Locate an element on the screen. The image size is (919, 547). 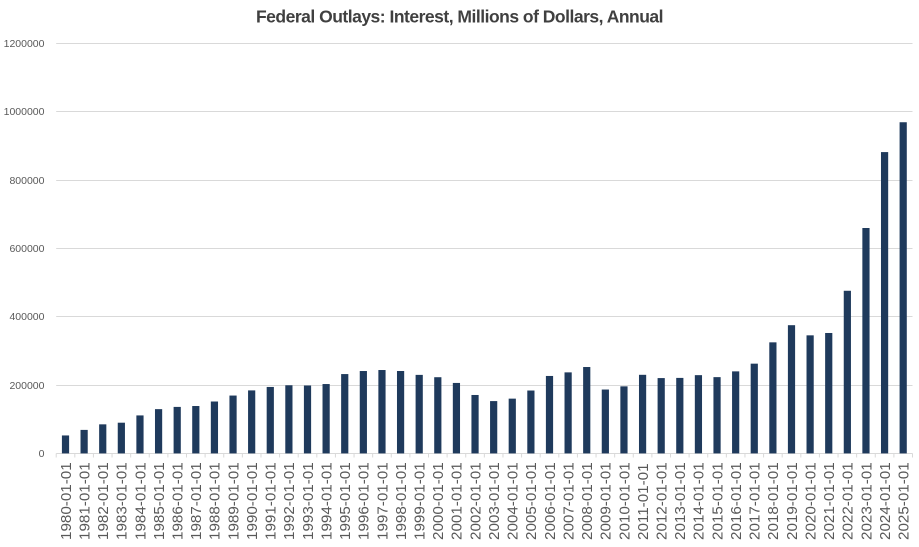
svg-text: 800000 is located at coordinates (26, 181).